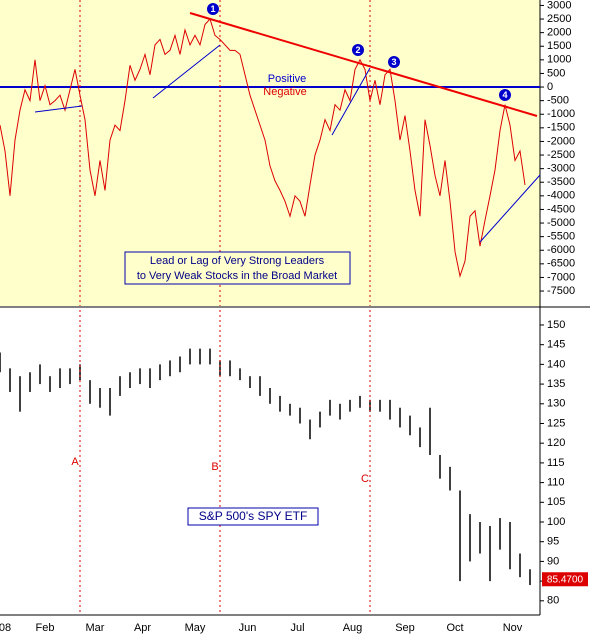 The image size is (590, 635). I want to click on x-tick-label: Feb, so click(45, 628).